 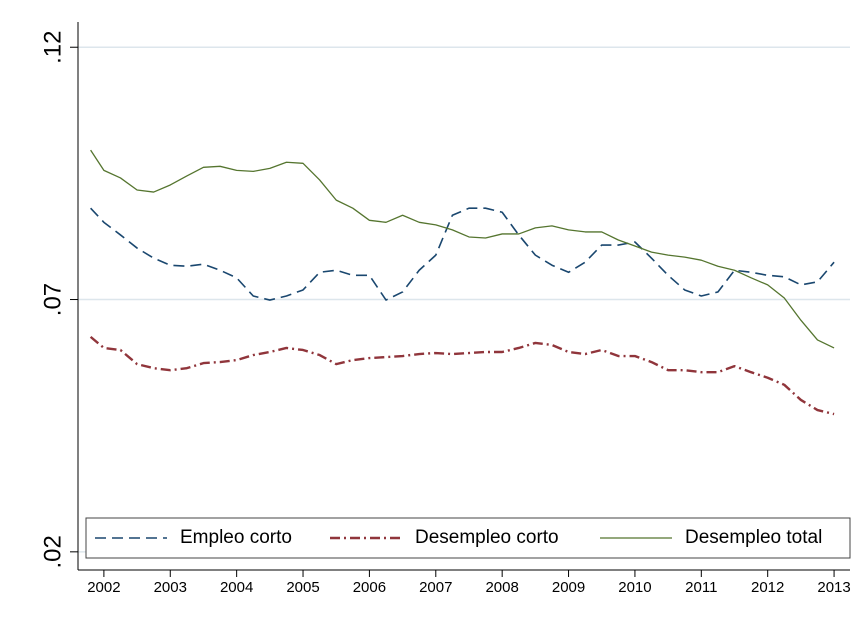 I want to click on y-tick-label: .02, so click(x=52, y=551).